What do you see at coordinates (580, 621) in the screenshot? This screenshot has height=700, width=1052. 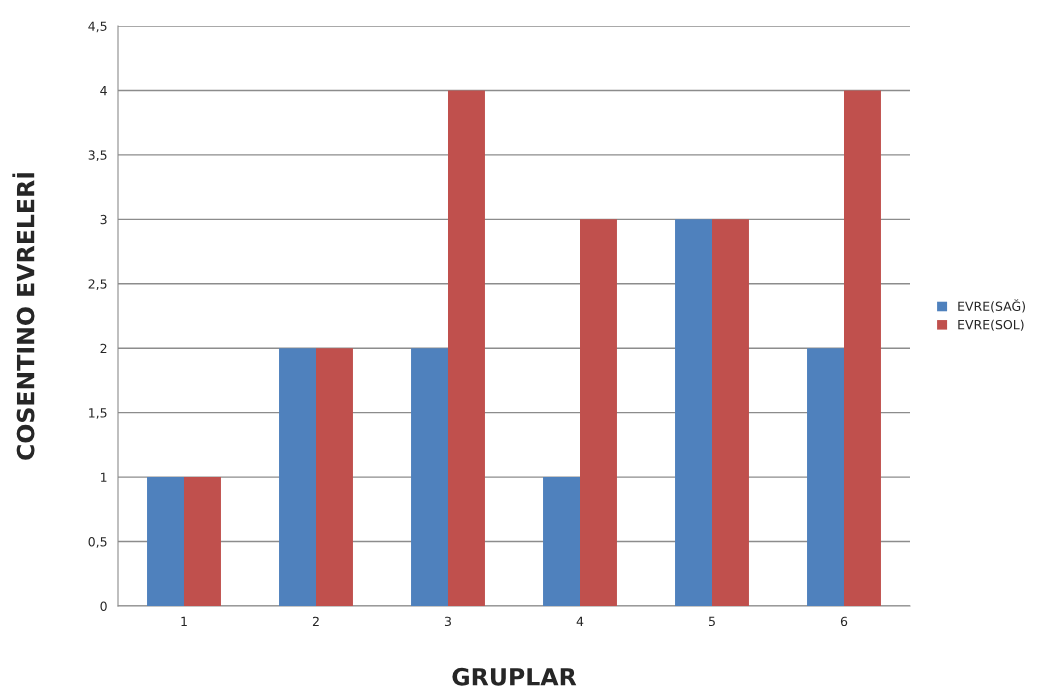 I see `x-tick-label: 4` at bounding box center [580, 621].